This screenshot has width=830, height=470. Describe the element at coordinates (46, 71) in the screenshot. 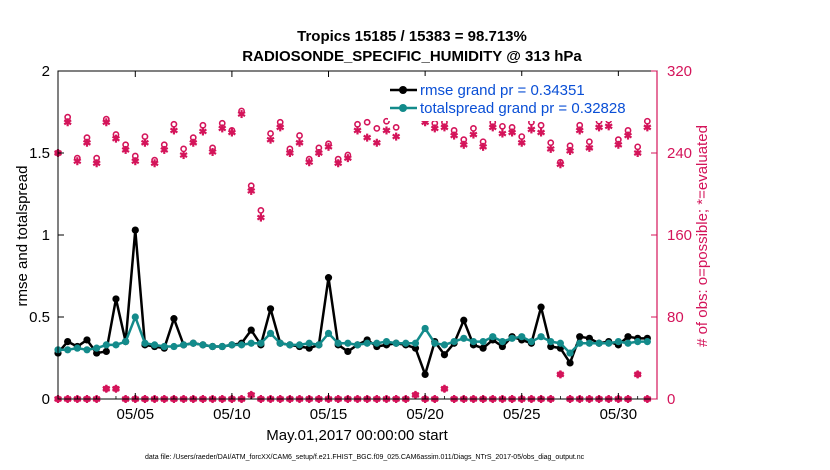

I see `y-tick-label: 2` at that location.